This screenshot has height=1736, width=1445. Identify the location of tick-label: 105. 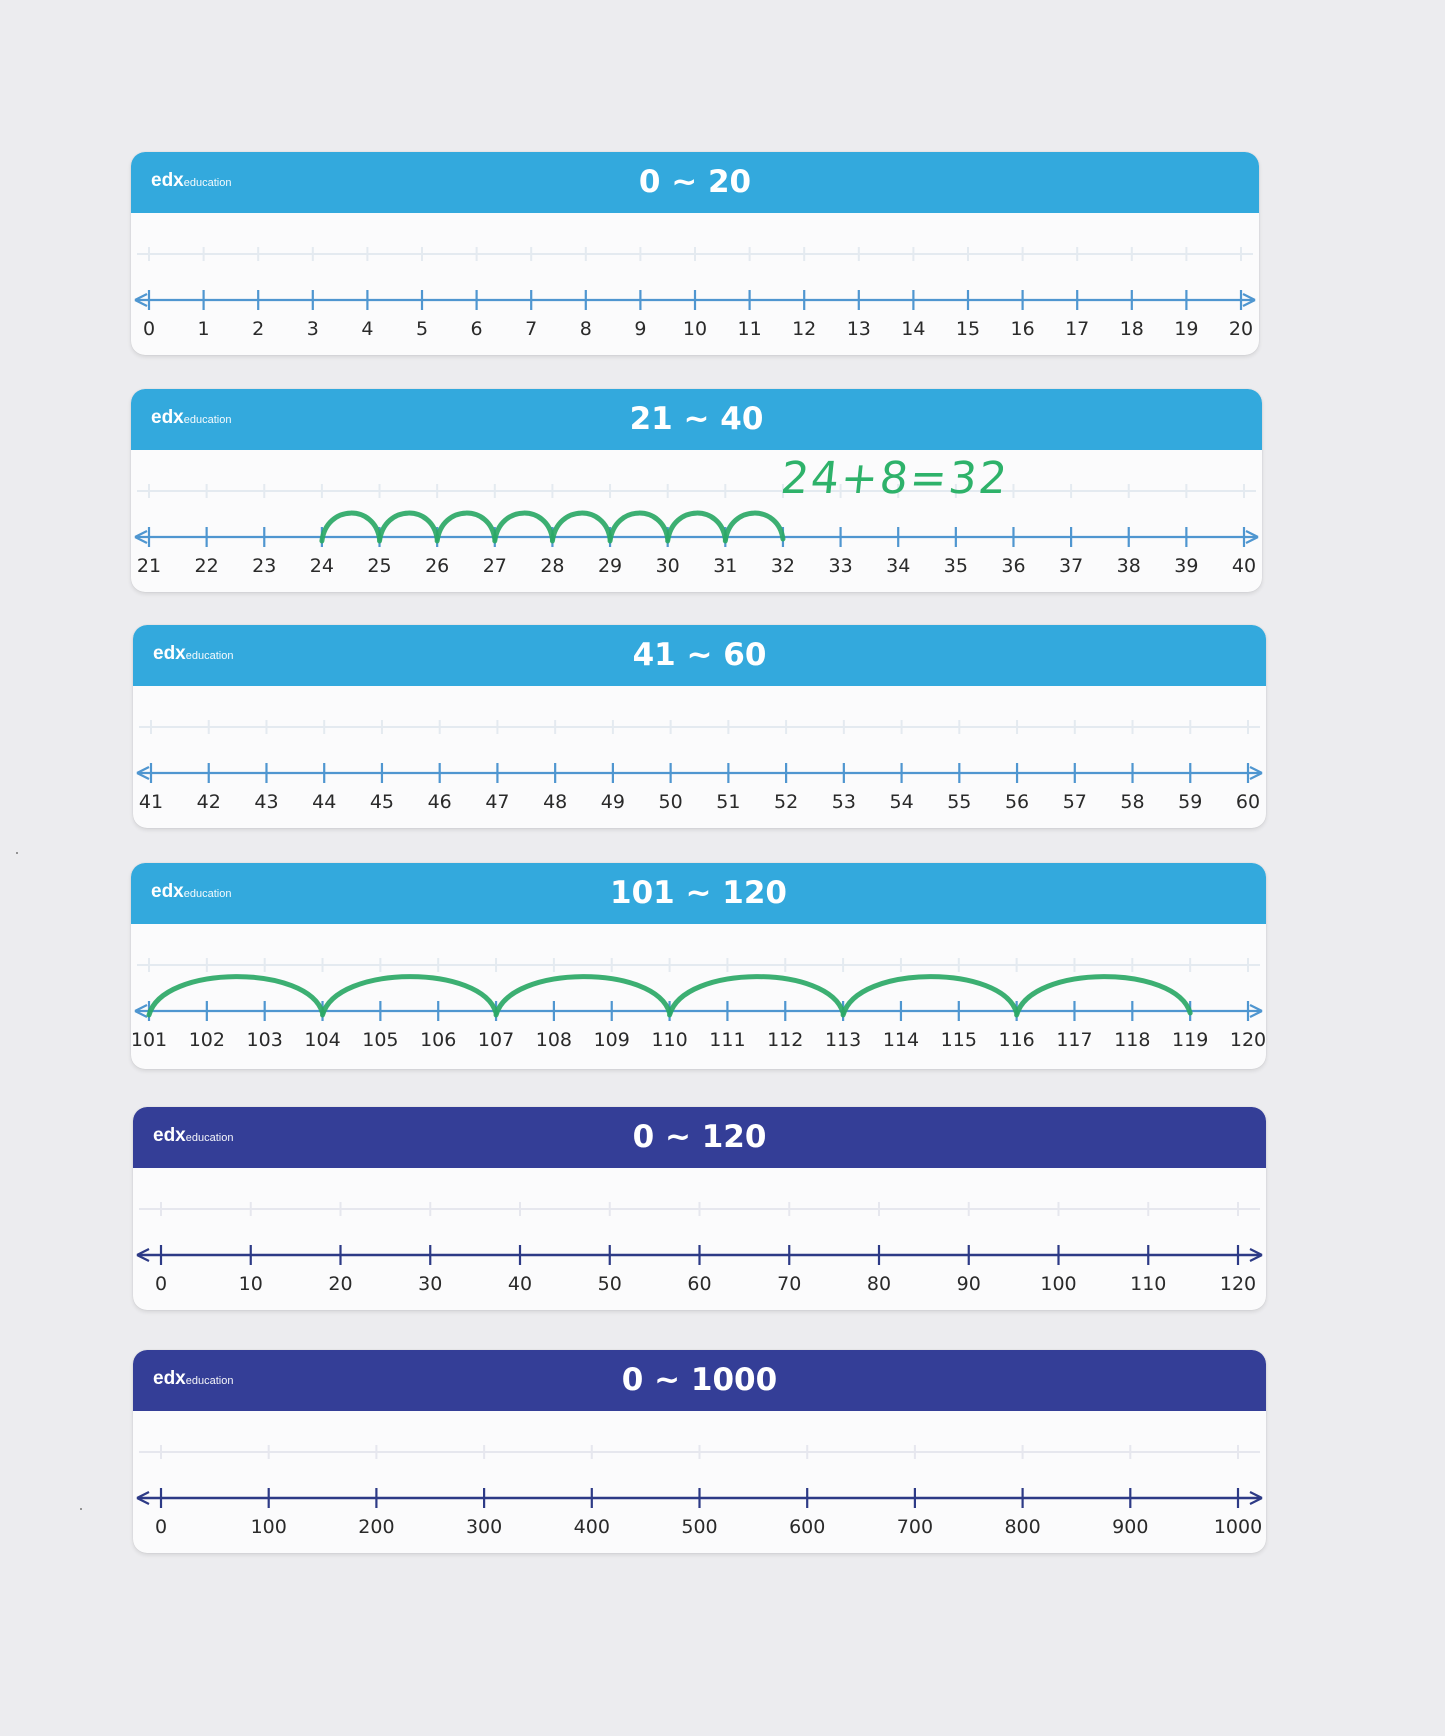
(380, 1040).